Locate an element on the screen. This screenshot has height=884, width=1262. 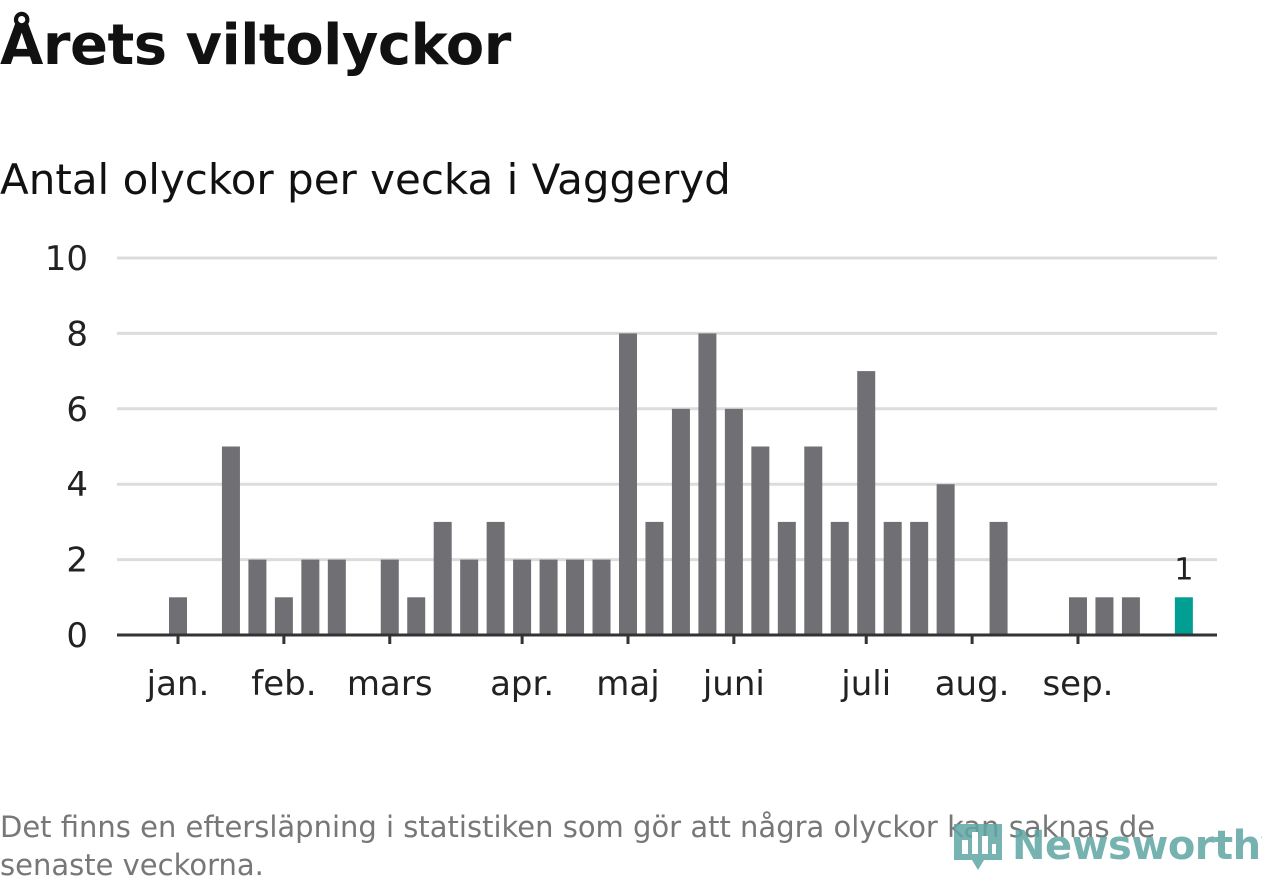
bar-chart-logo-icon is located at coordinates (978, 847).